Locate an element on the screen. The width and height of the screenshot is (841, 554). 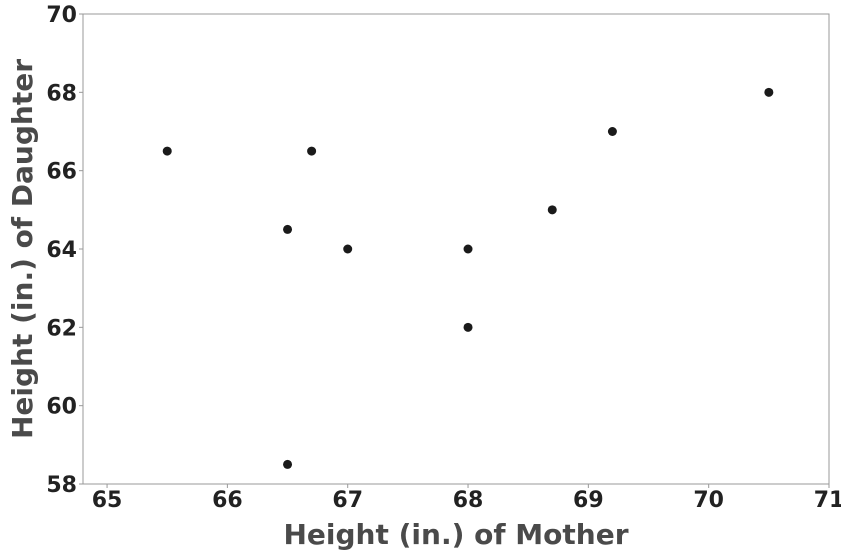
x-axis-ticks: 65 66 67 68 69 70 71 is located at coordinates (466, 498).